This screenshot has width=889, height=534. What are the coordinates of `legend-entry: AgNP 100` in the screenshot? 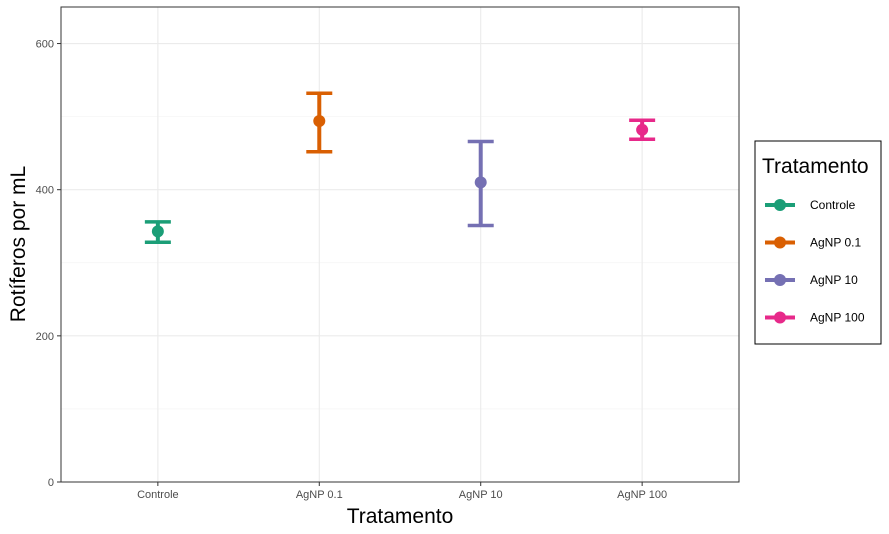 It's located at (815, 318).